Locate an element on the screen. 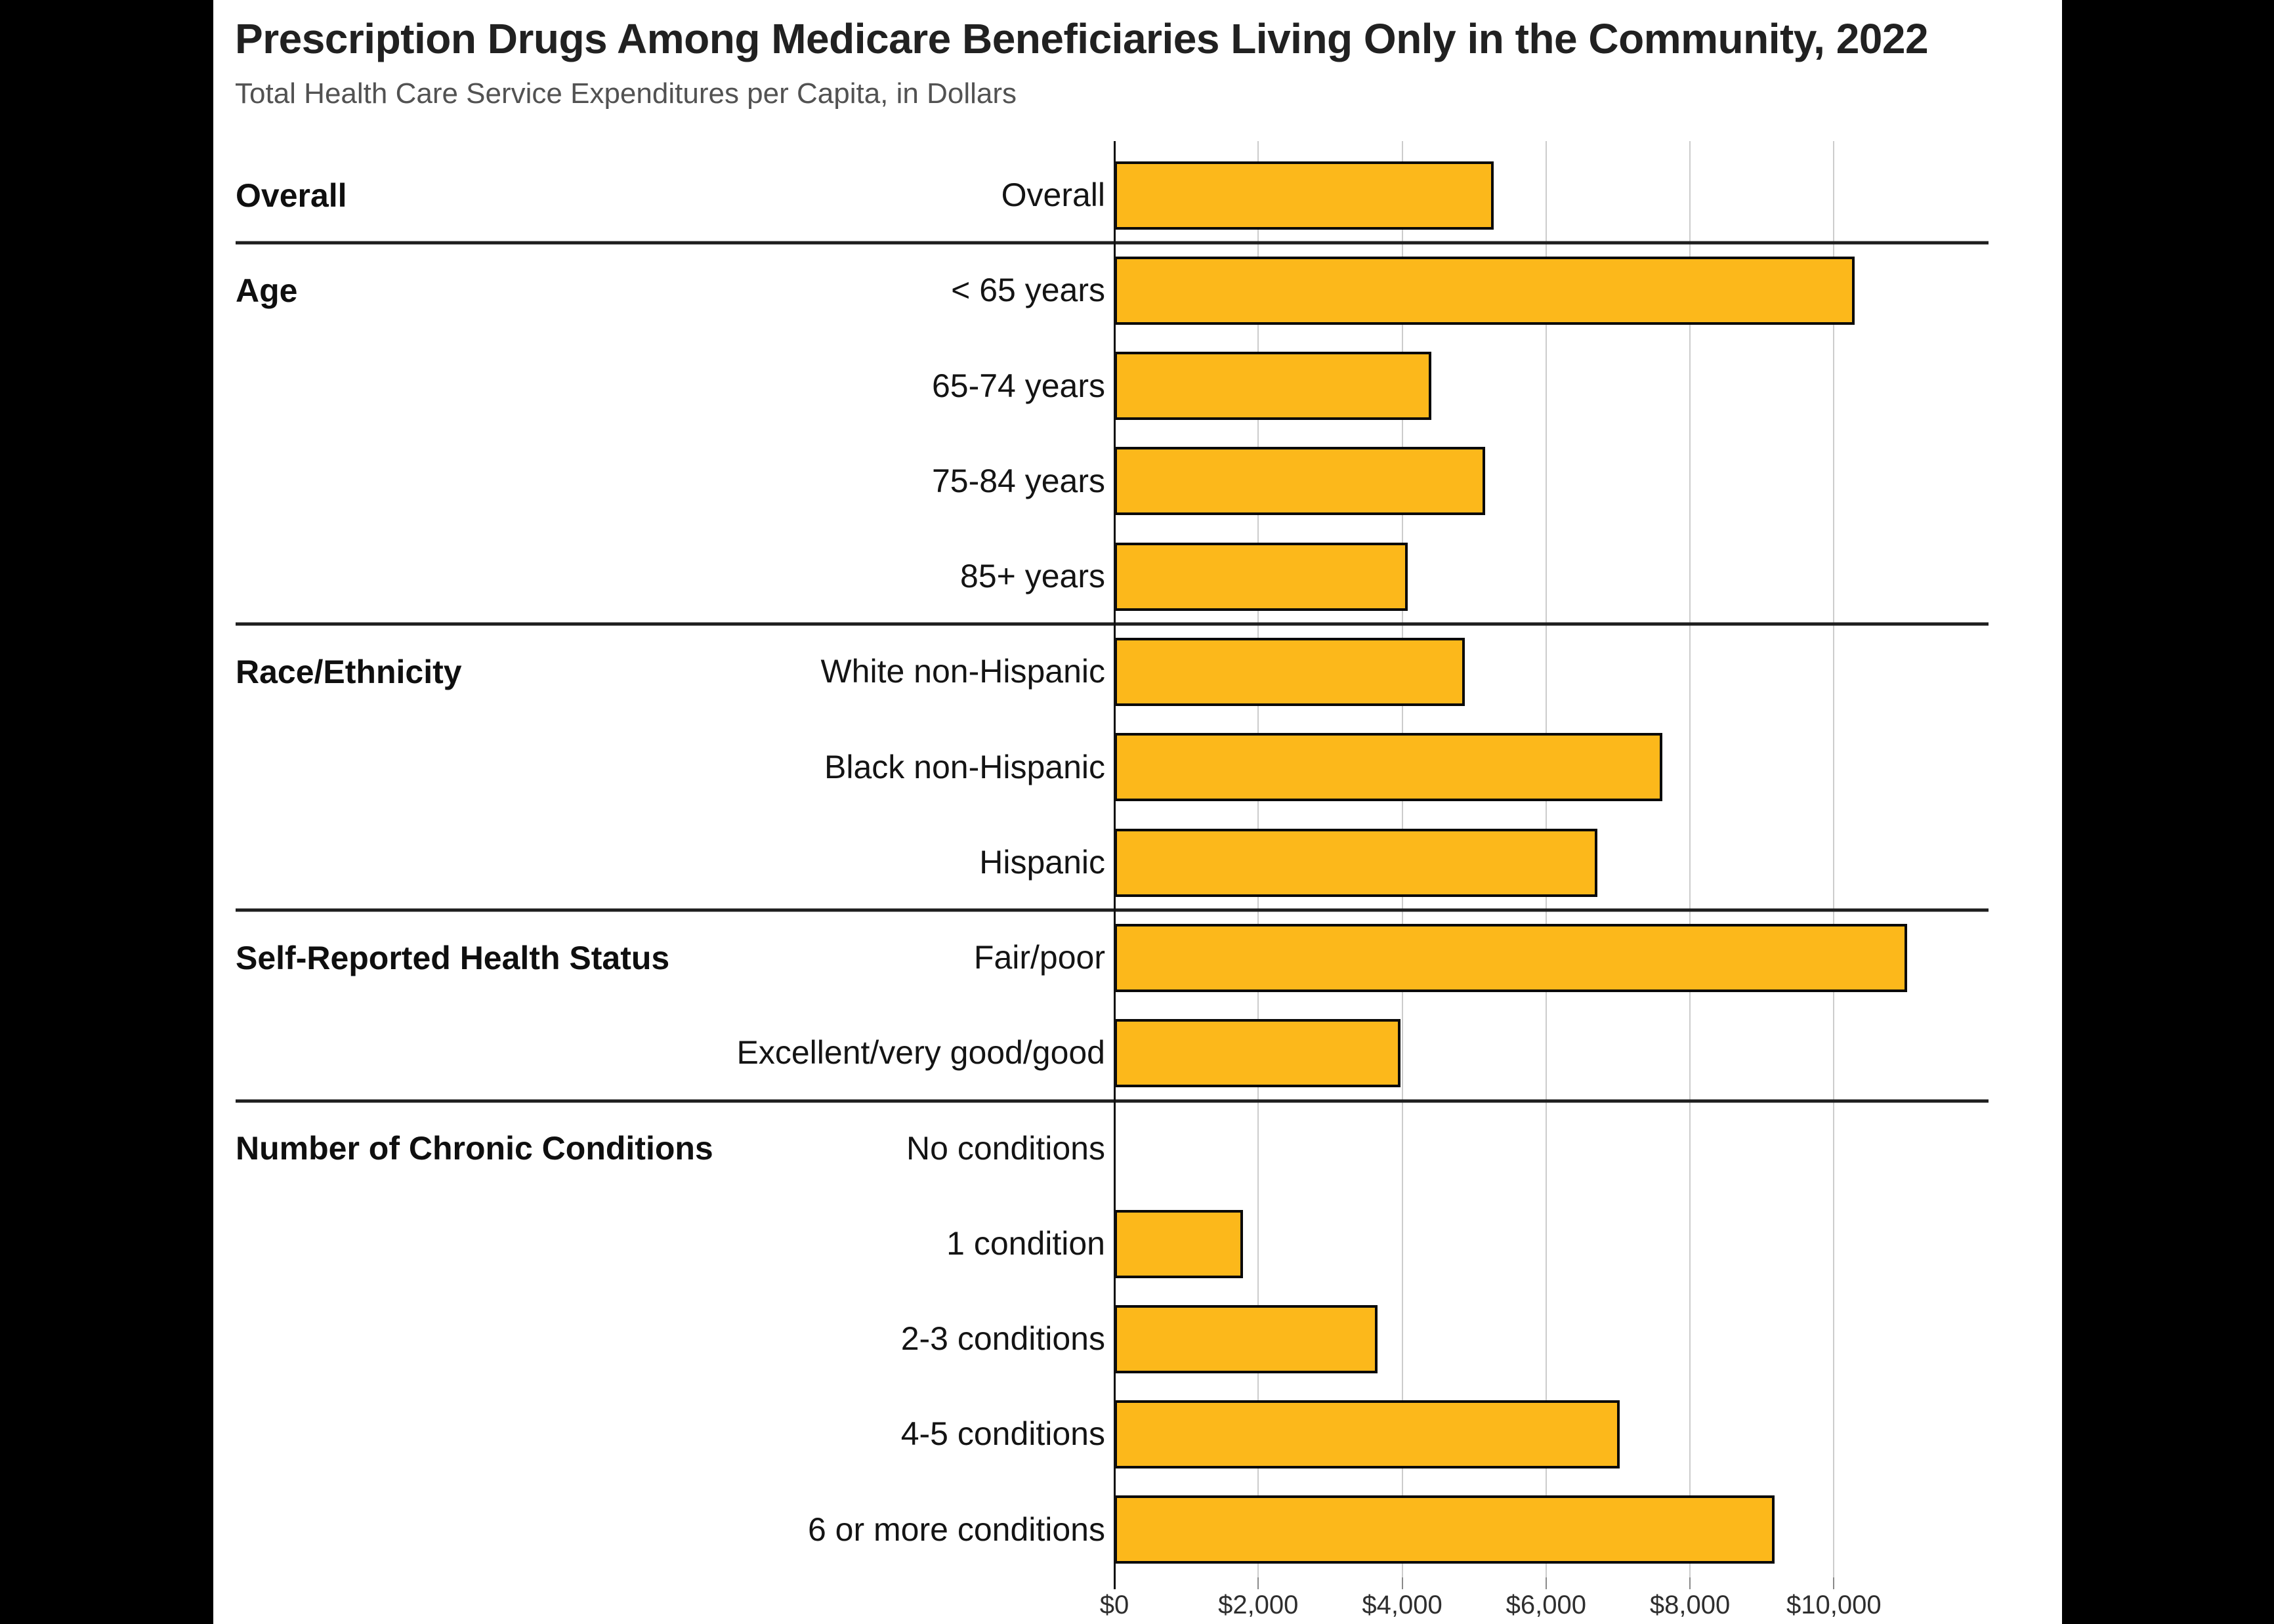 The height and width of the screenshot is (1624, 2274). row-label: No conditions is located at coordinates (1005, 1148).